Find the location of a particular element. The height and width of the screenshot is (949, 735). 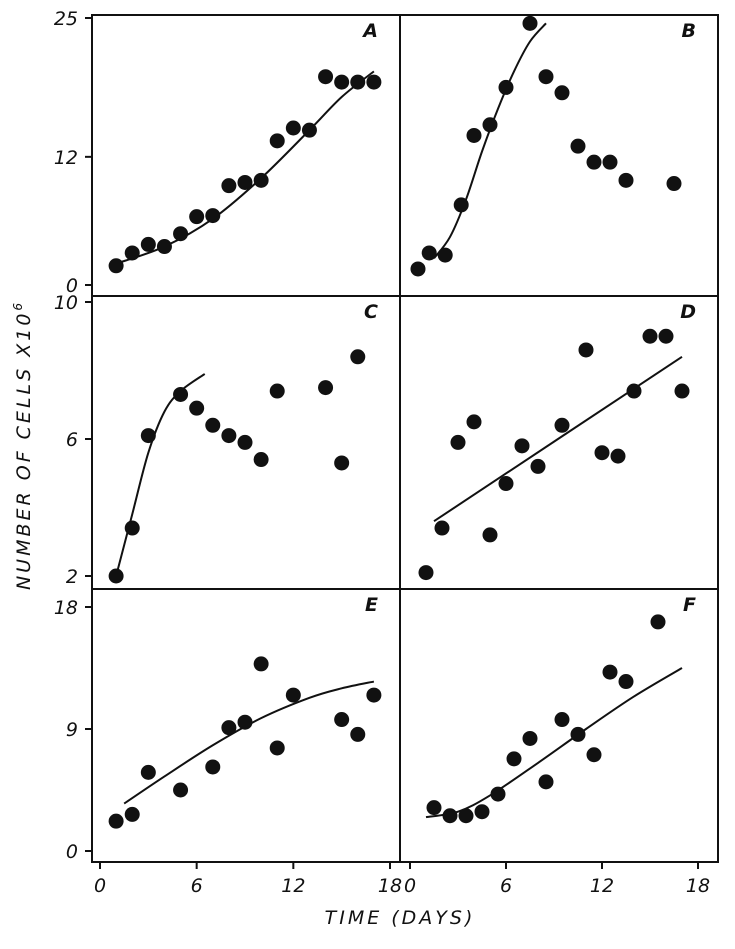

y-tick-label: 10 is located at coordinates (66, 303).